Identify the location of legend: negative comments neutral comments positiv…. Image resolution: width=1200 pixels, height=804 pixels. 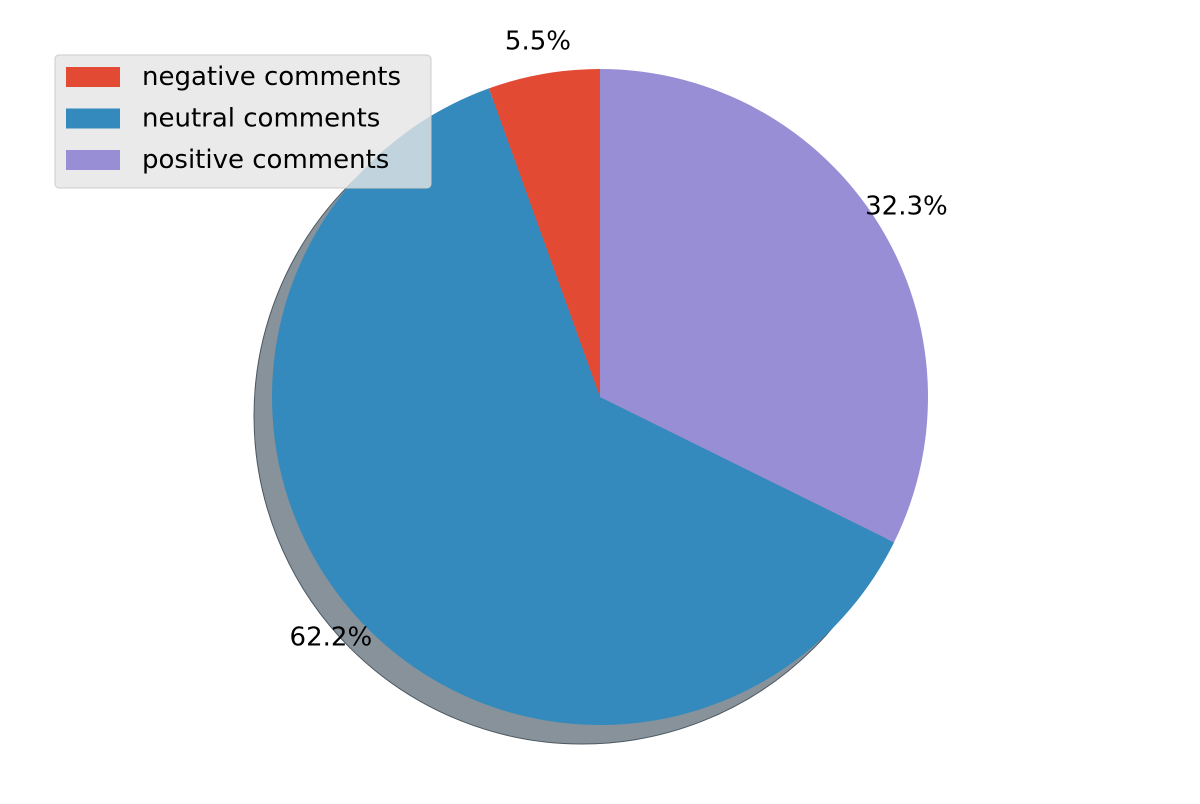
(243, 121).